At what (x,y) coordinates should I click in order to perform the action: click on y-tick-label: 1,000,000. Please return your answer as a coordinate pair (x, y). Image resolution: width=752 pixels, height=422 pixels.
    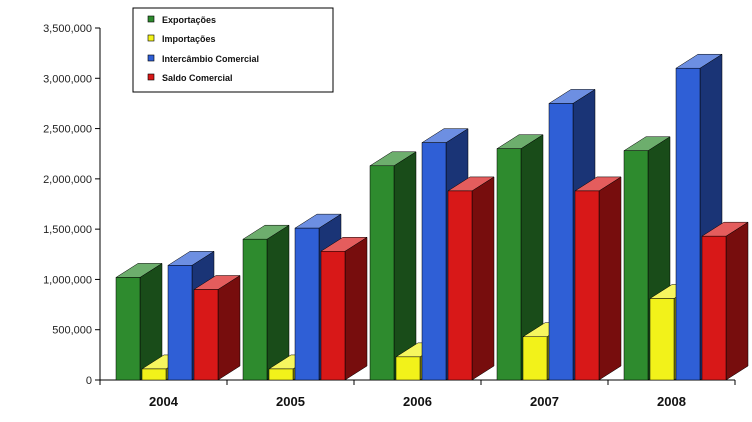
    Looking at the image, I should click on (67, 280).